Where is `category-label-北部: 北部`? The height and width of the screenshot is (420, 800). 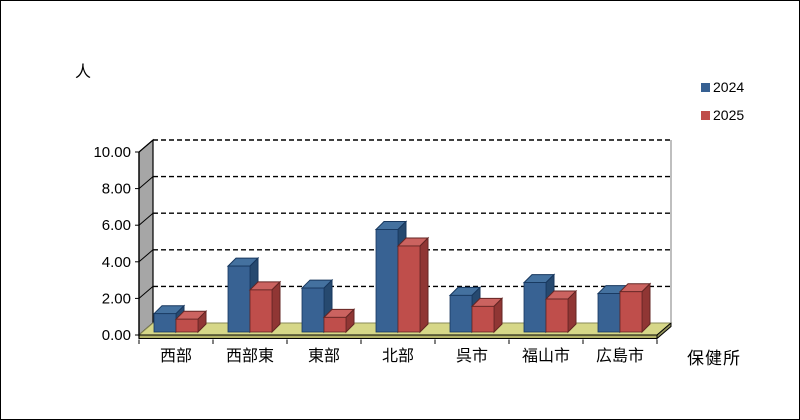
category-label-北部: 北部 is located at coordinates (398, 356).